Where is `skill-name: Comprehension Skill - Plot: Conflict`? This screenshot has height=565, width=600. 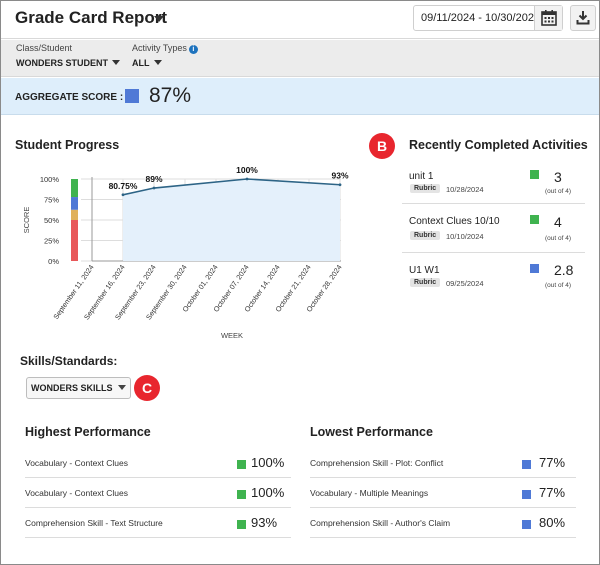
skill-name: Comprehension Skill - Plot: Conflict is located at coordinates (377, 463).